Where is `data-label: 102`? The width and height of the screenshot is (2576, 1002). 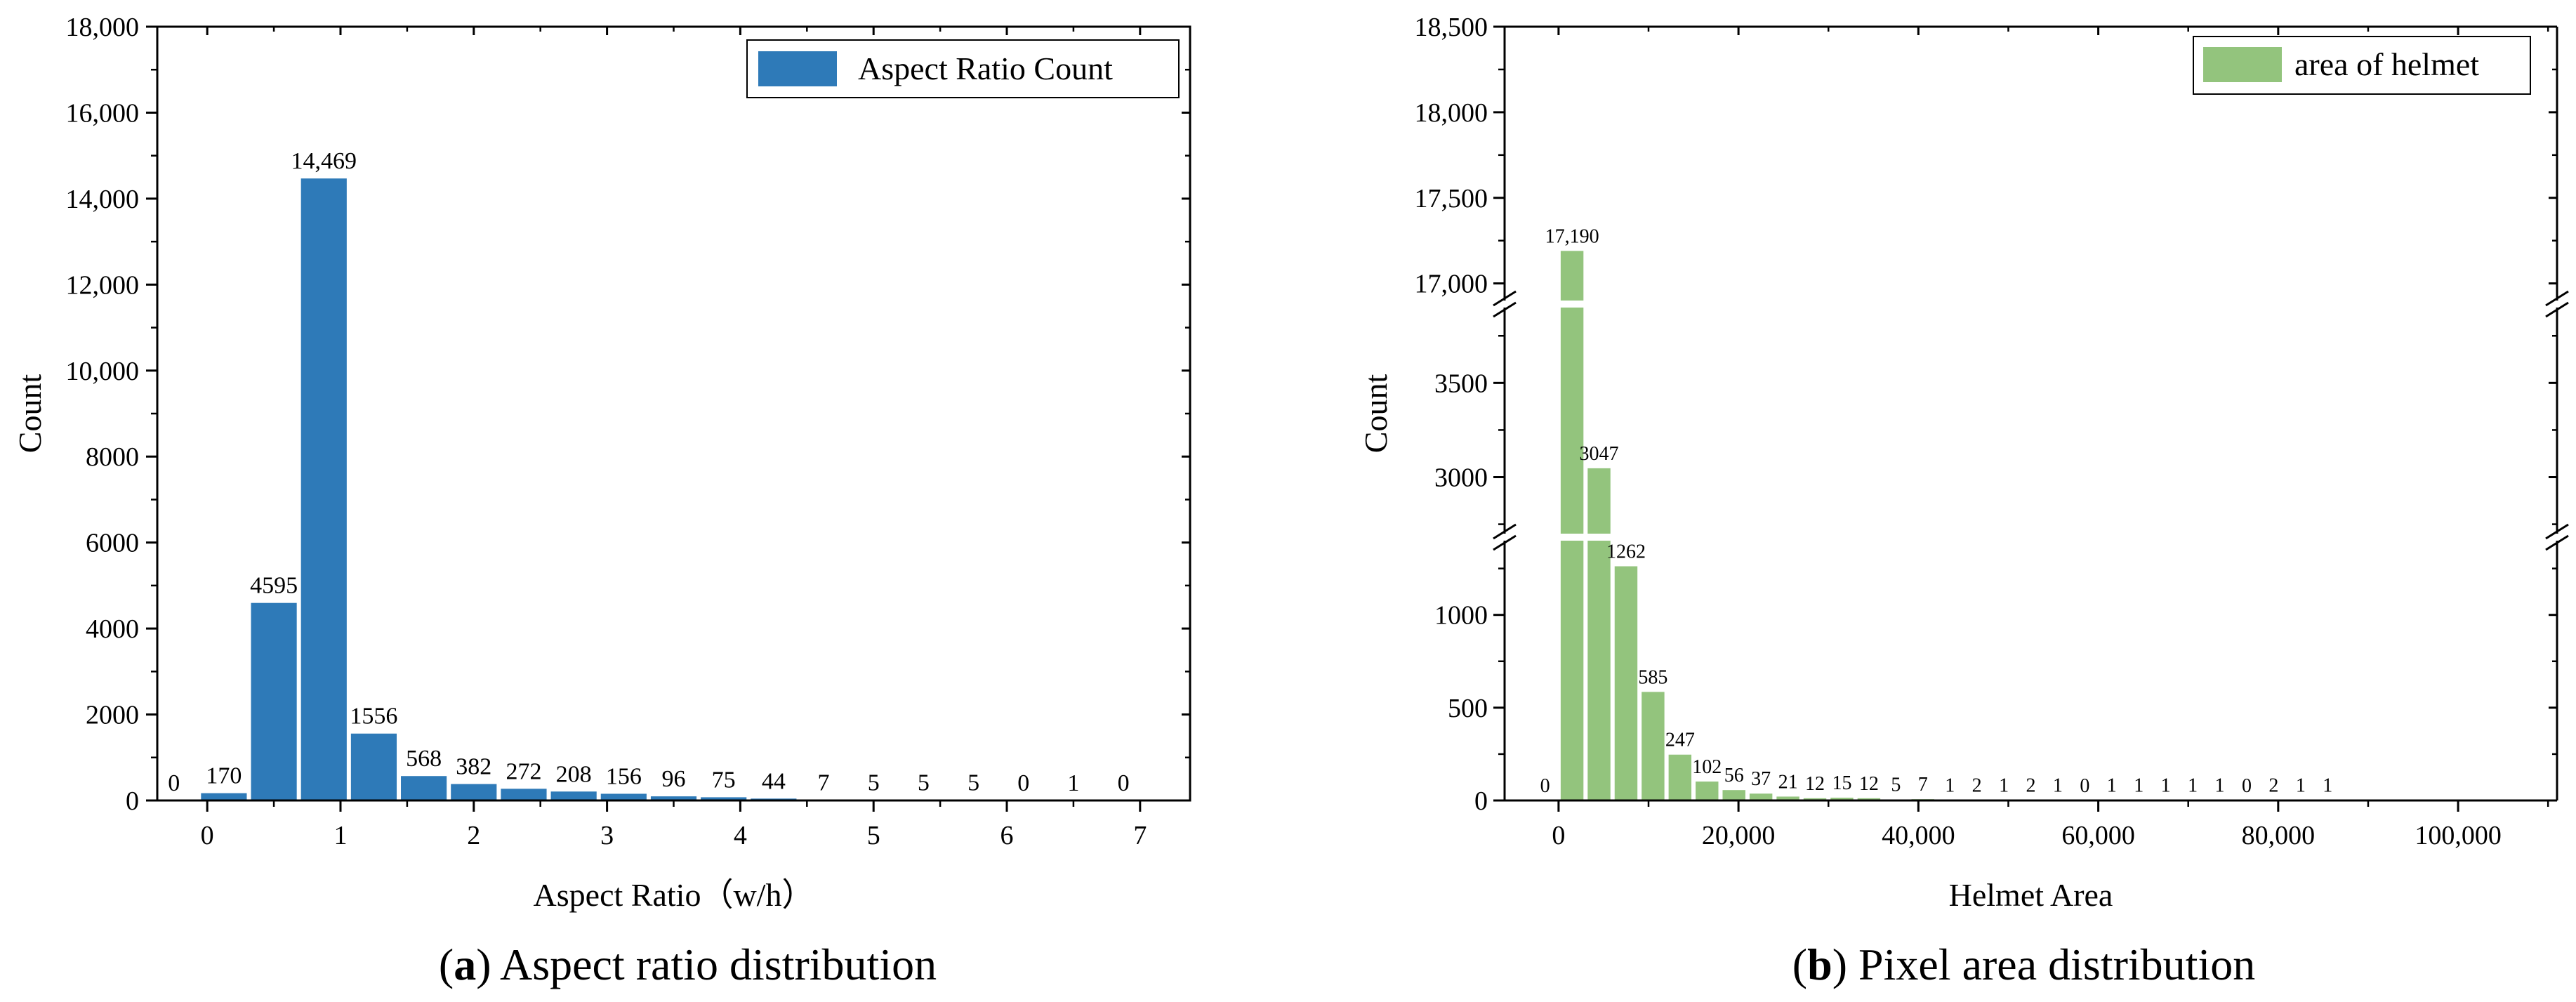
data-label: 102 is located at coordinates (1707, 767).